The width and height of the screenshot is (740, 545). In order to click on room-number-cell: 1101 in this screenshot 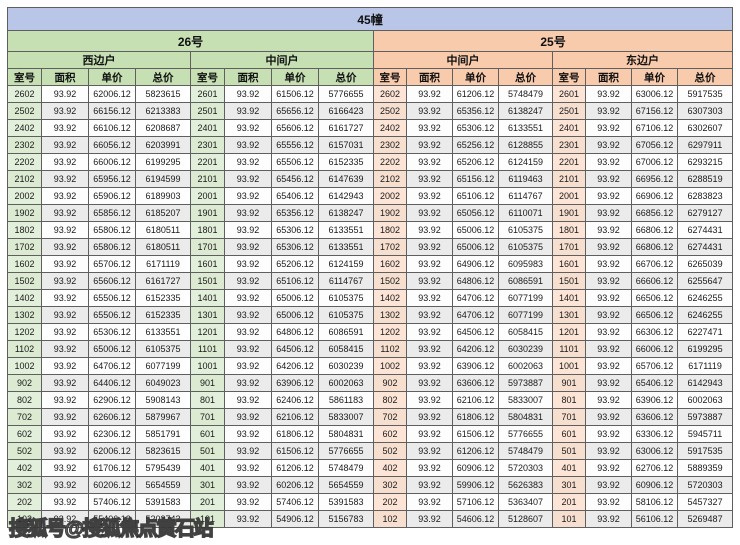, I will do `click(569, 349)`.